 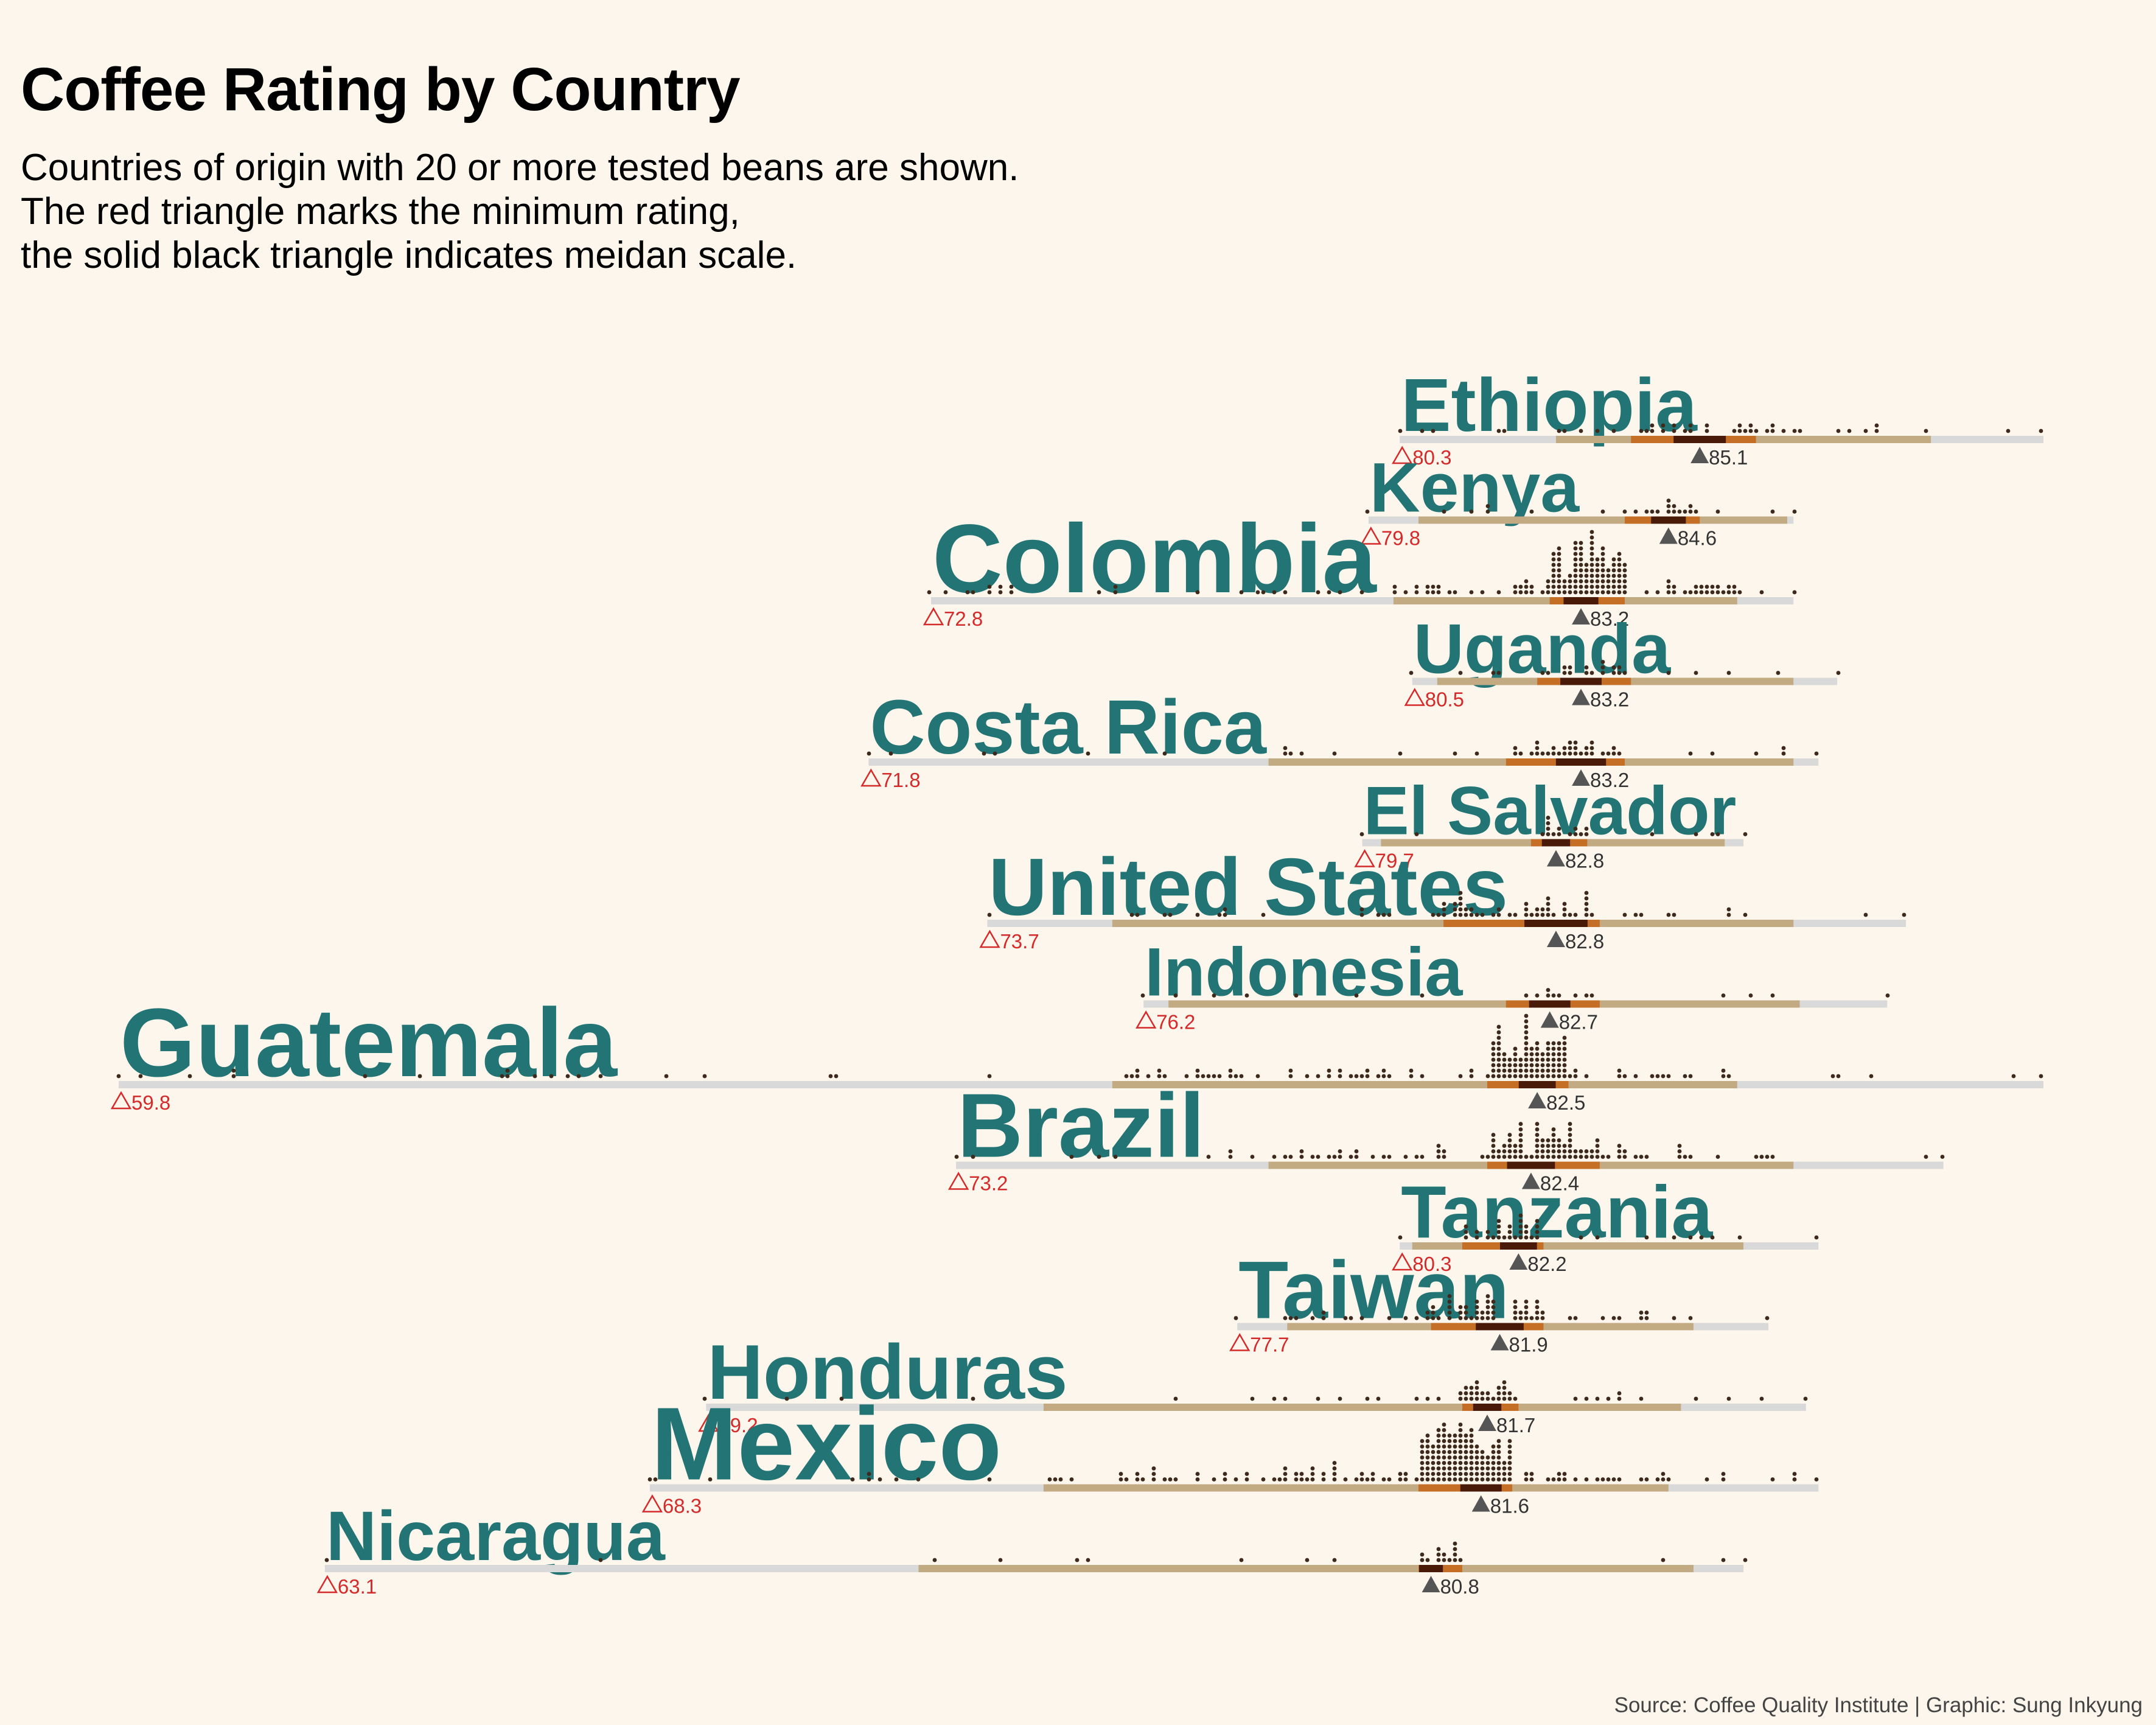 What do you see at coordinates (1543, 649) in the screenshot?
I see `country-label: Uganda` at bounding box center [1543, 649].